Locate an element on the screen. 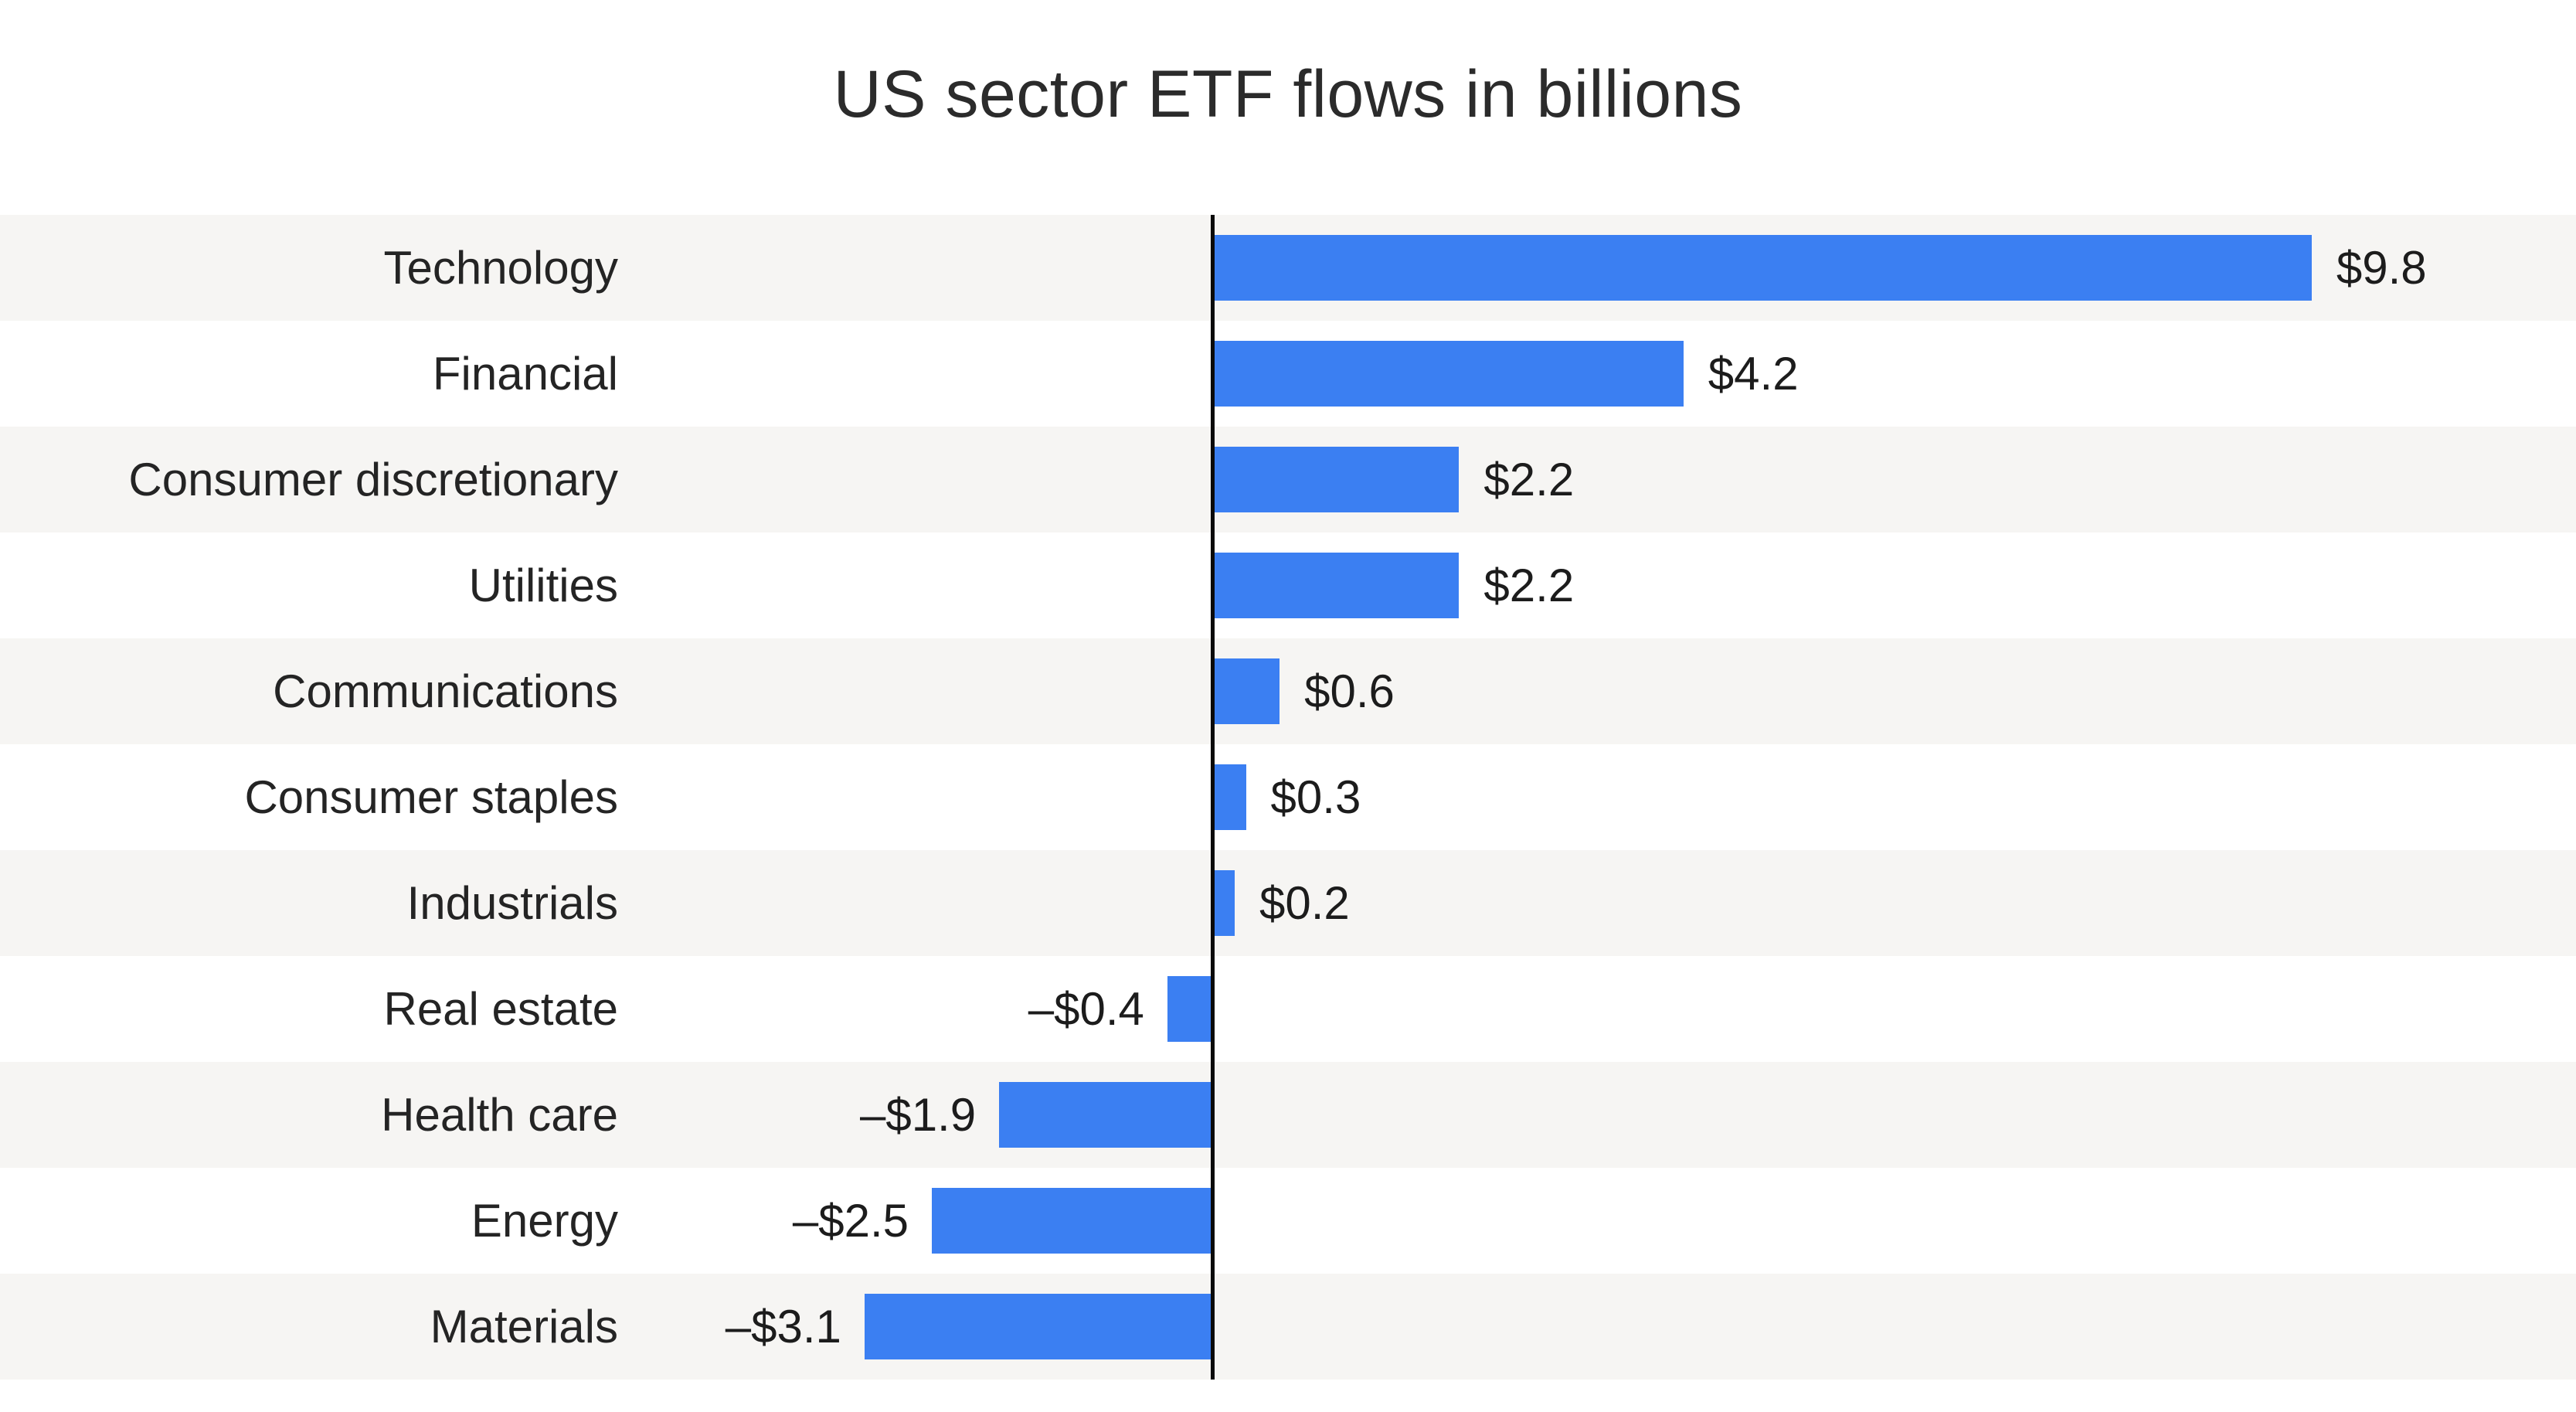 The width and height of the screenshot is (2576, 1412). chart-row: Consumer discretionary $2.2 is located at coordinates (1288, 480).